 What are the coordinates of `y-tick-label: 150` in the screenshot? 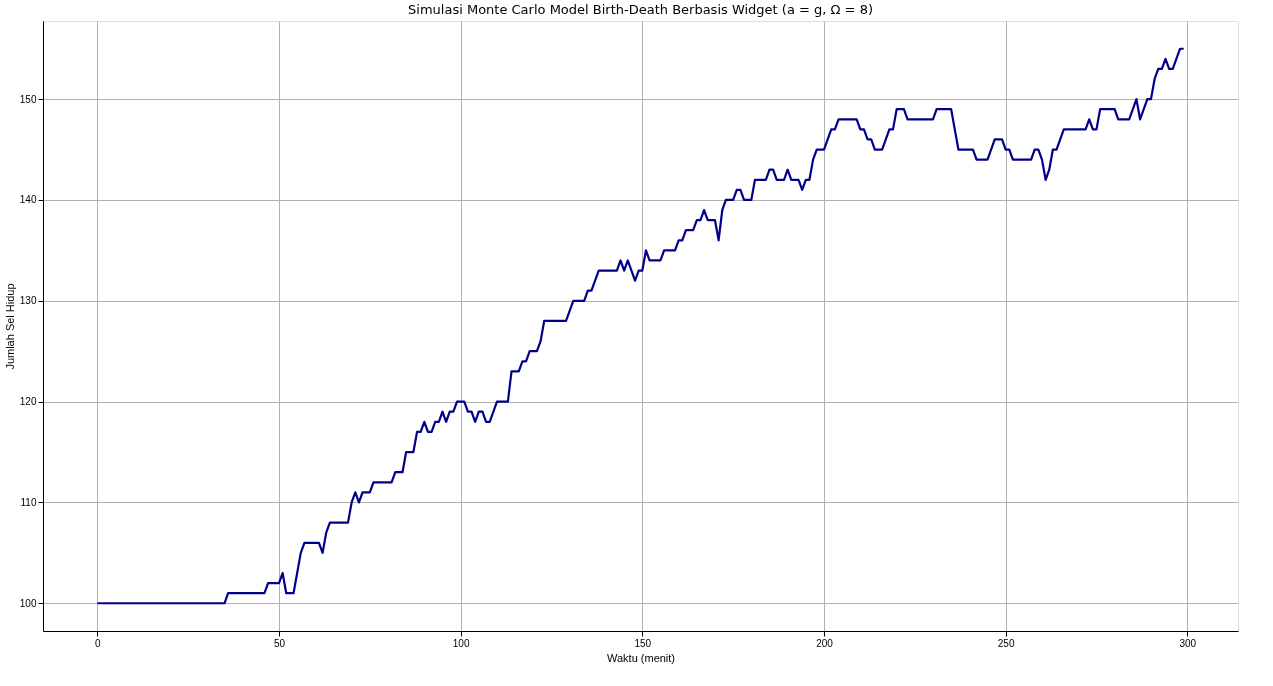 It's located at (28, 99).